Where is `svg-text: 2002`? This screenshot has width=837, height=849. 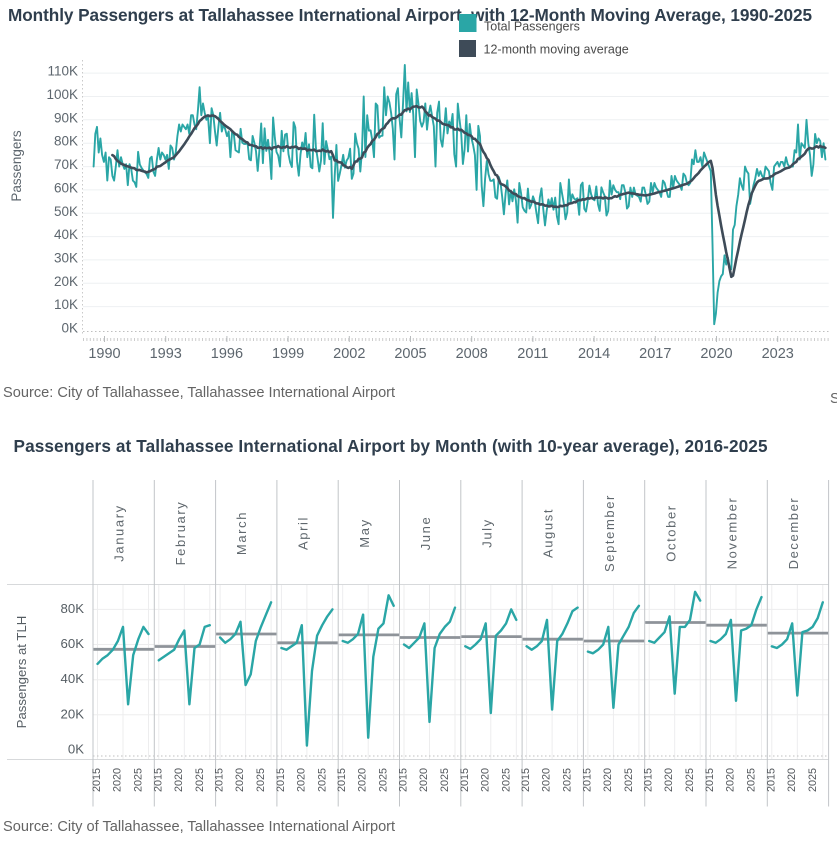 svg-text: 2002 is located at coordinates (349, 354).